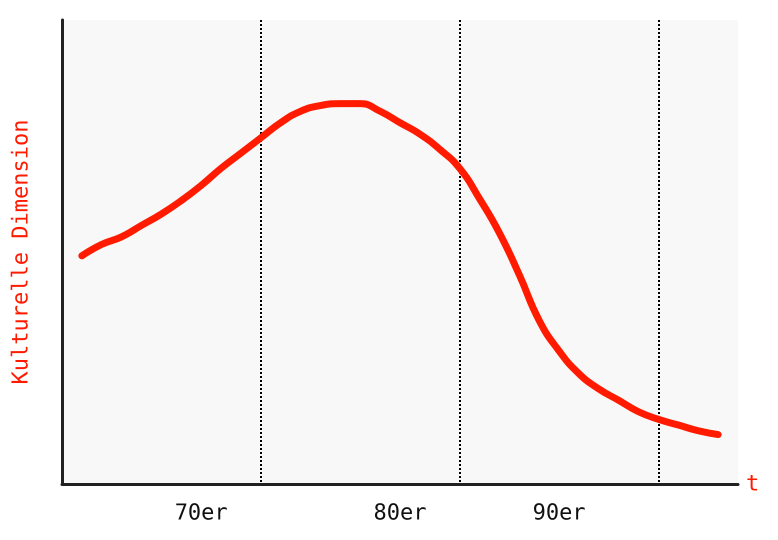 This screenshot has width=778, height=540. I want to click on x-tick-label: 80er, so click(400, 513).